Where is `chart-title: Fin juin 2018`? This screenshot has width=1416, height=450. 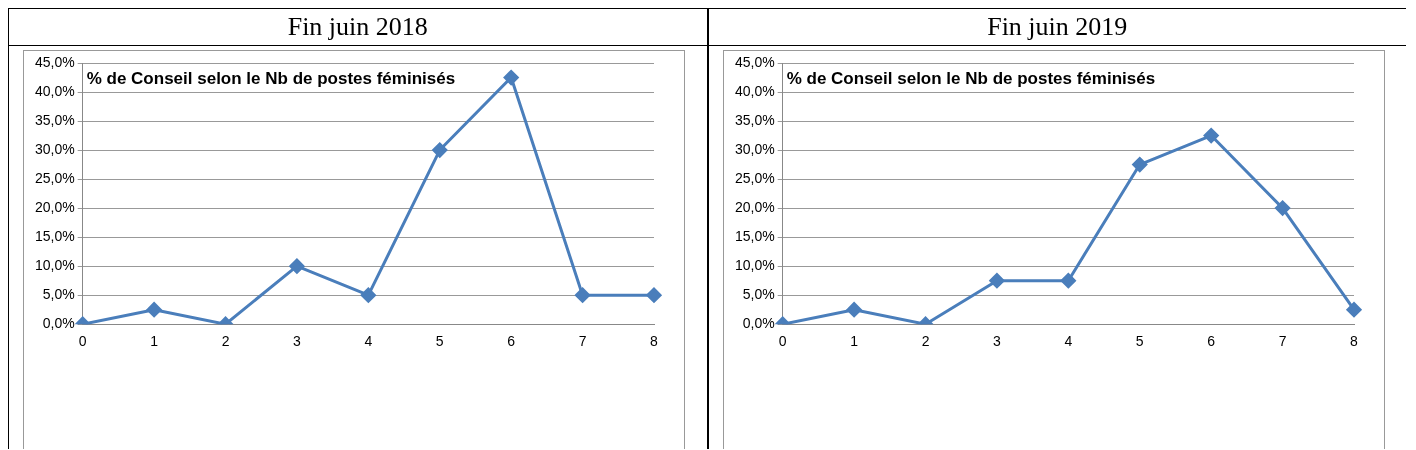 chart-title: Fin juin 2018 is located at coordinates (358, 27).